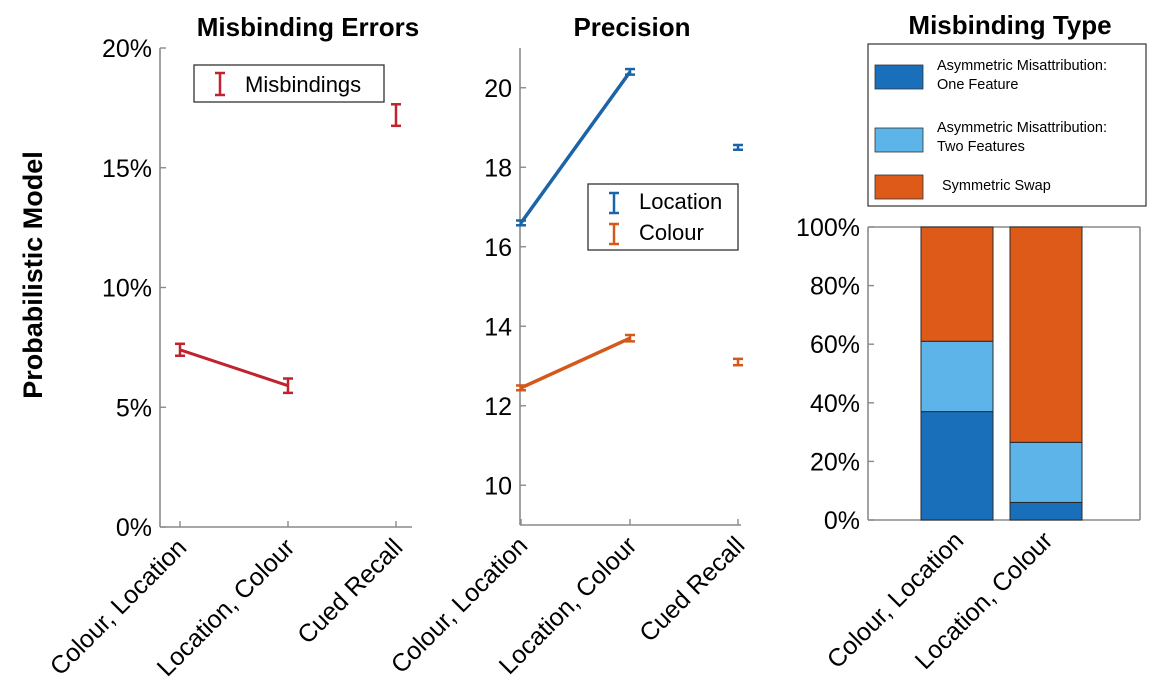  I want to click on p2-ytick-label-14: 14, so click(498, 327).